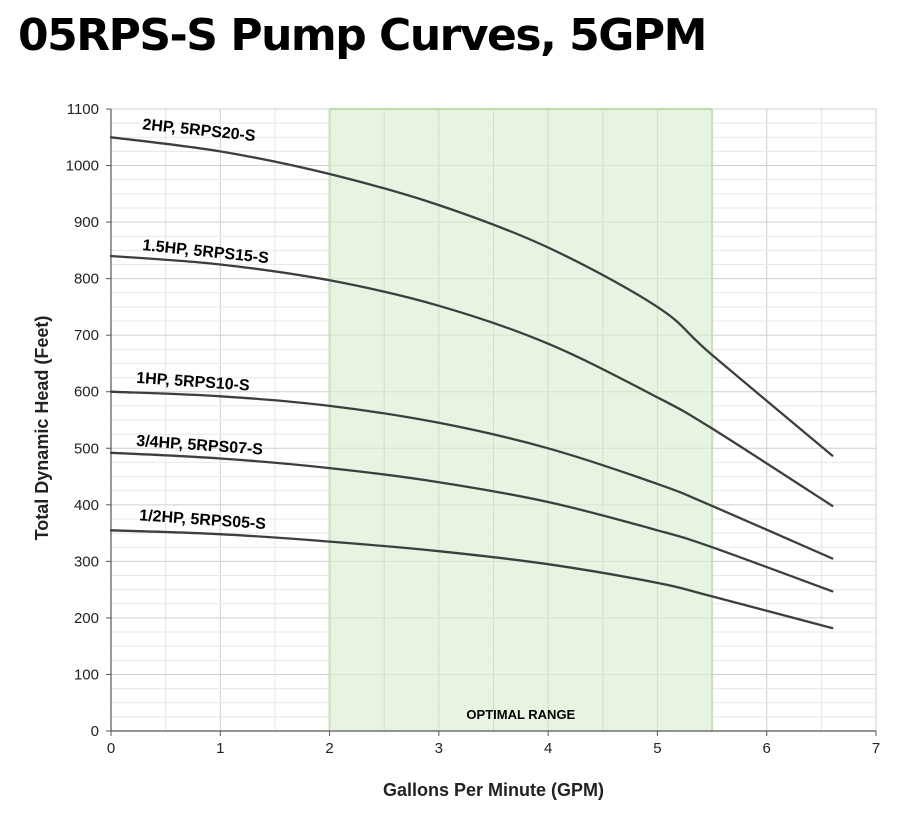  I want to click on x-tick-label: 3, so click(439, 748).